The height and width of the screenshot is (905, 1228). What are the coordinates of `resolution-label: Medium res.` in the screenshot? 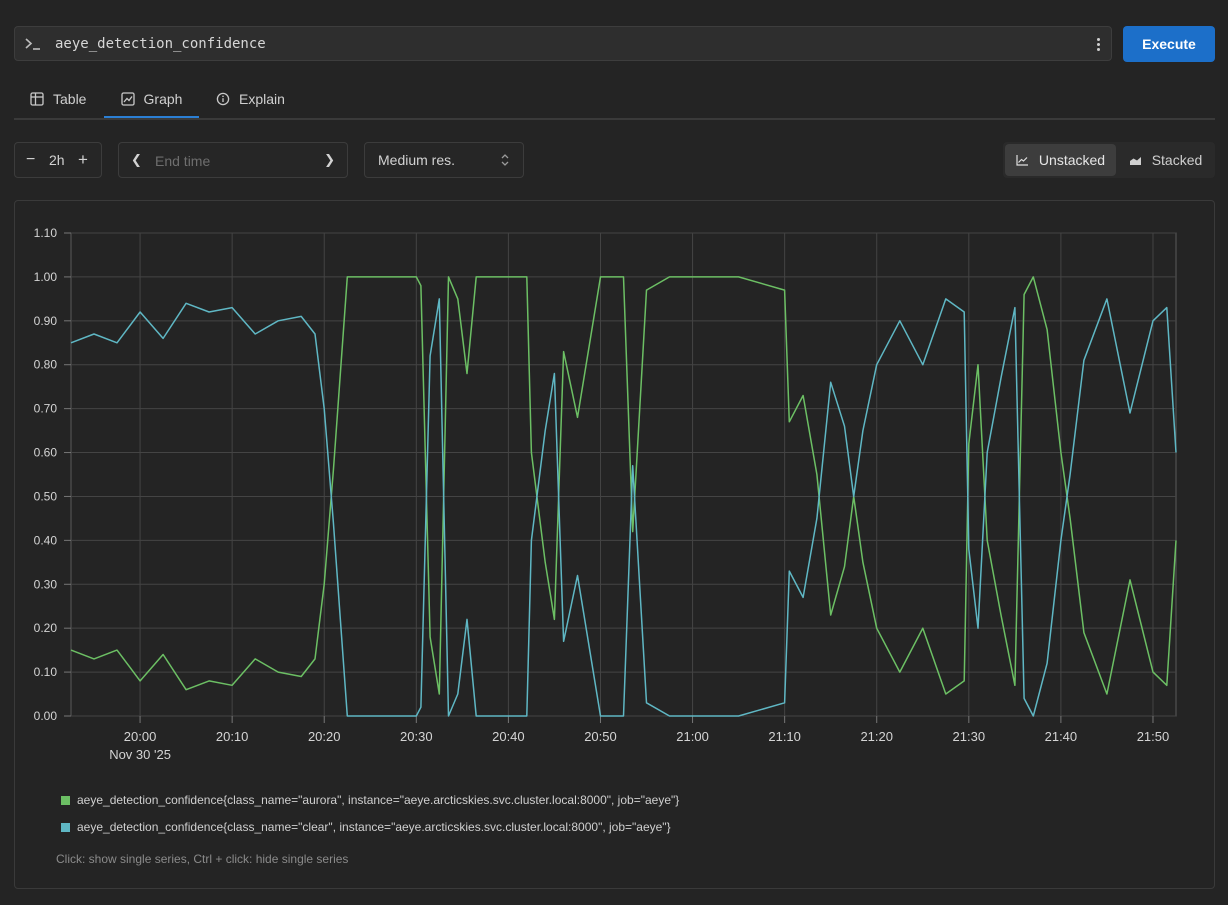 It's located at (417, 160).